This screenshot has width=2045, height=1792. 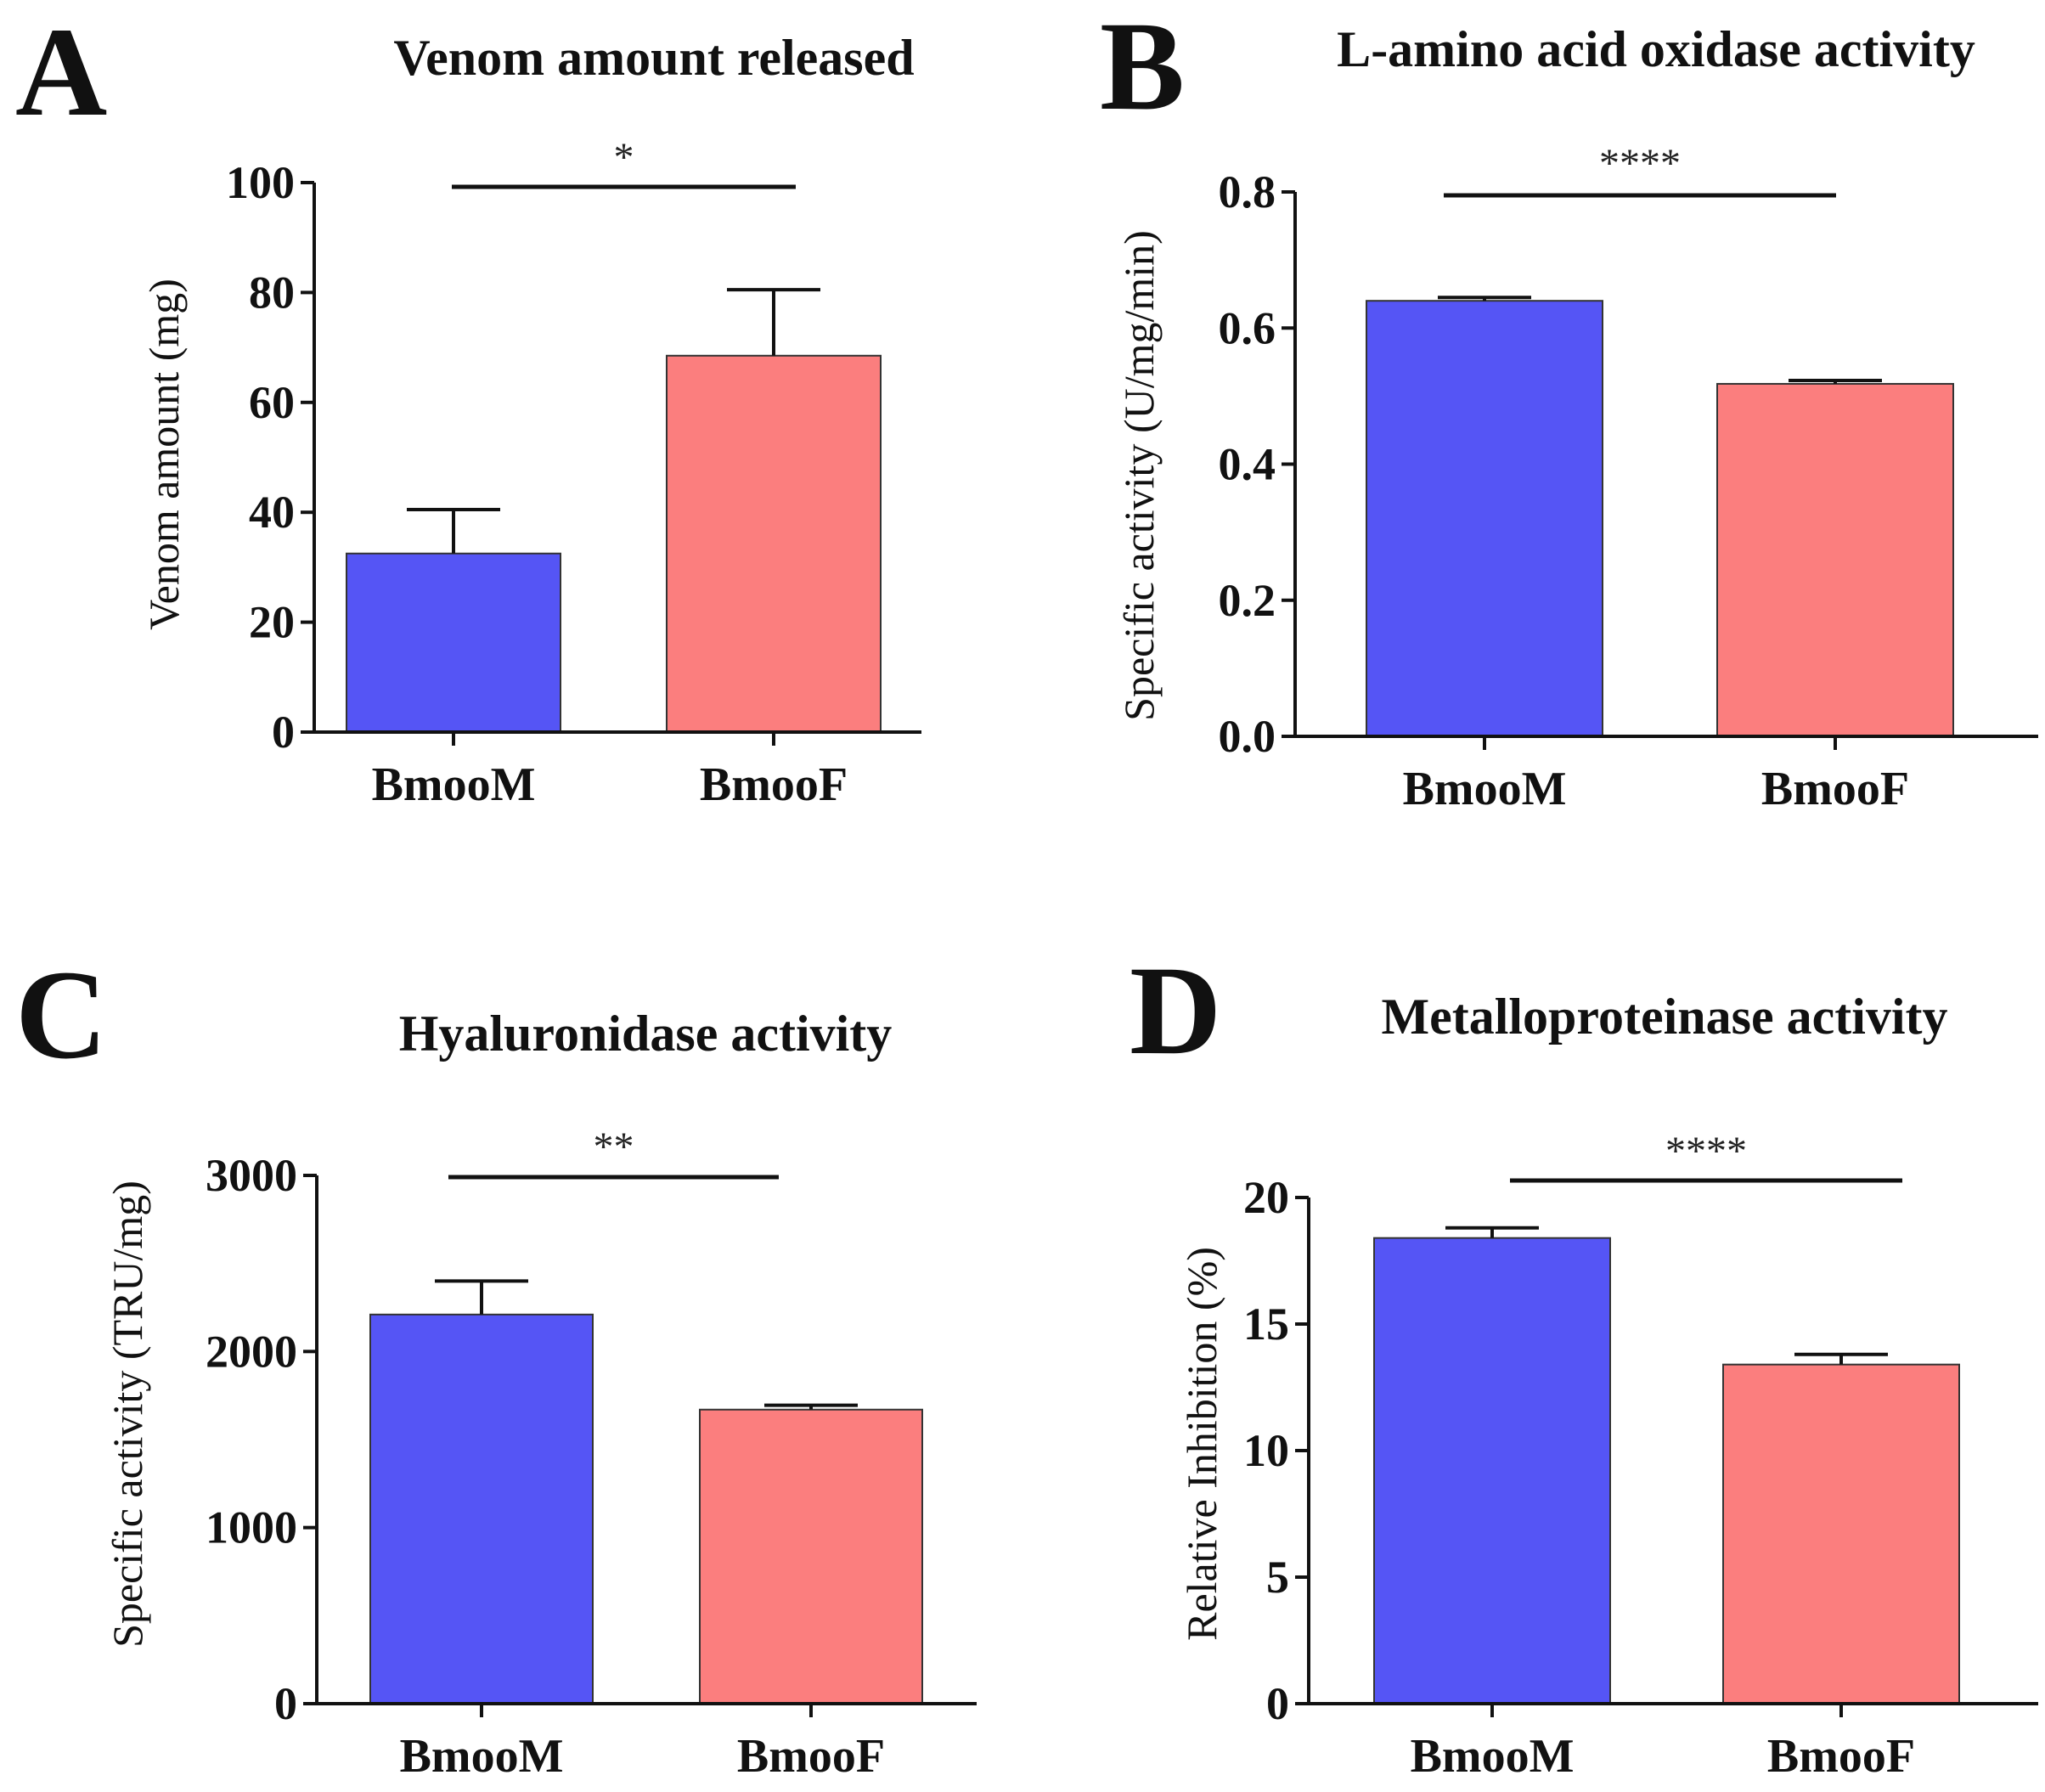 I want to click on panel-letter: D, so click(x=1175, y=1010).